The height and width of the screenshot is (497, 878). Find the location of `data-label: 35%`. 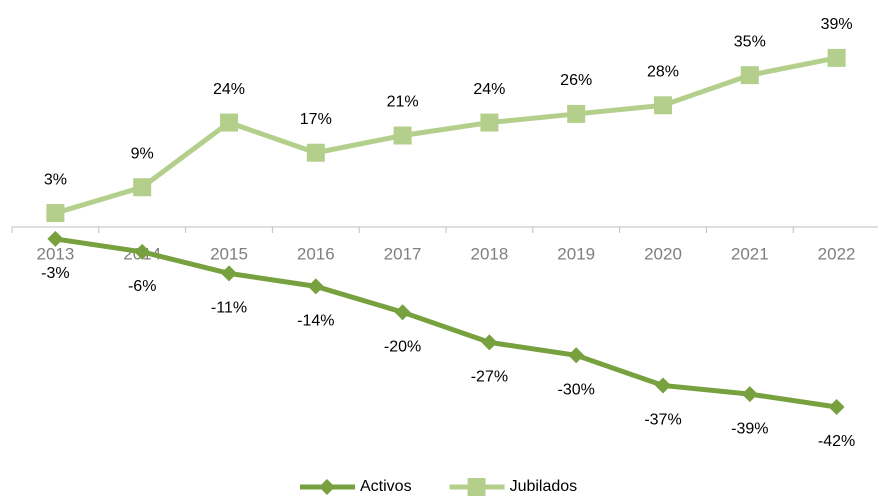

data-label: 35% is located at coordinates (750, 41).